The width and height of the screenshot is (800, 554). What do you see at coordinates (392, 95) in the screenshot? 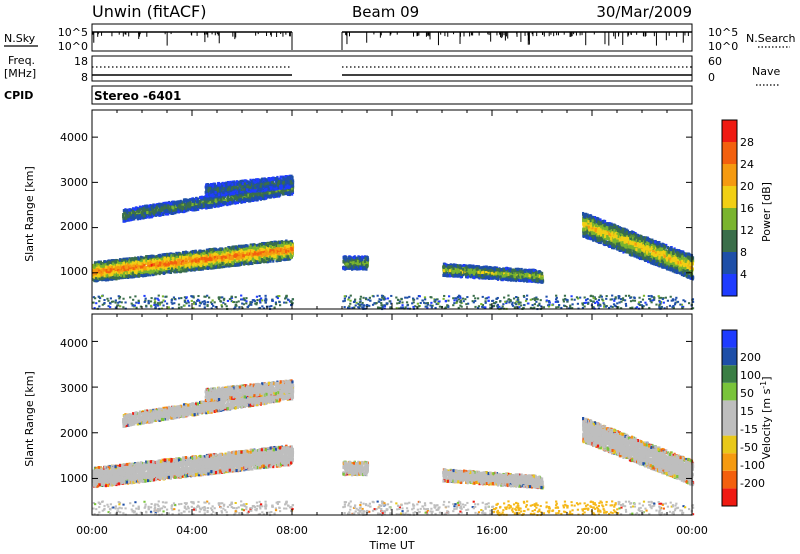
I see `cpid-panel-frame` at bounding box center [392, 95].